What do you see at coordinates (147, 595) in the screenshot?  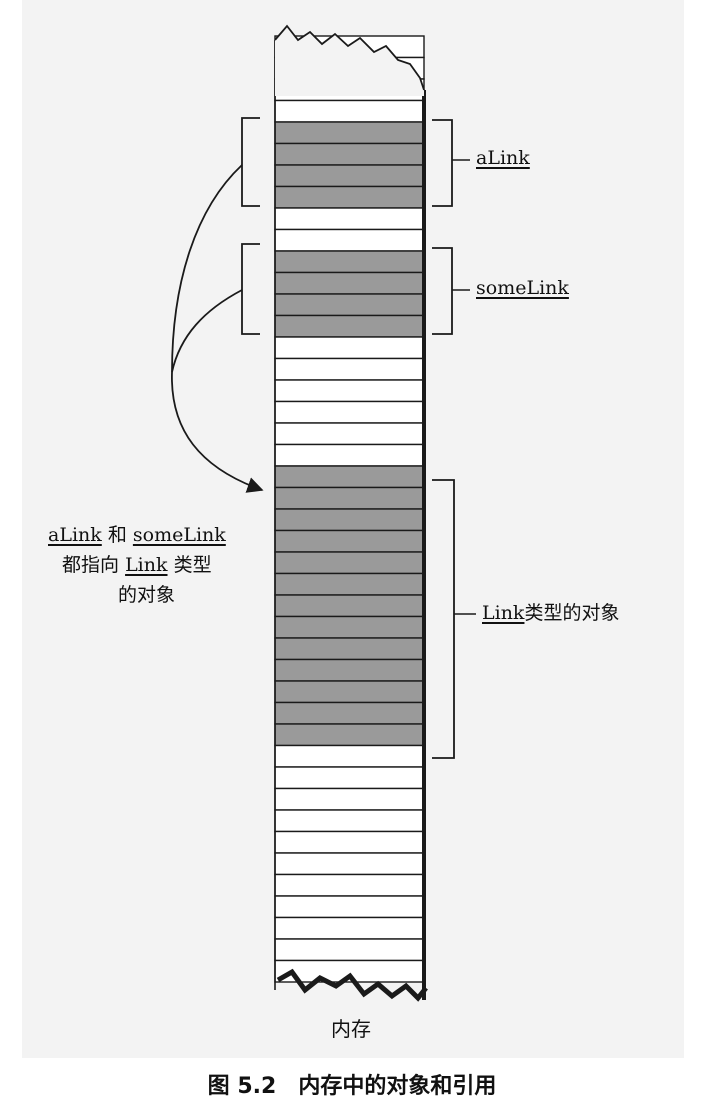 I see `pointer-note-line3: 的对象` at bounding box center [147, 595].